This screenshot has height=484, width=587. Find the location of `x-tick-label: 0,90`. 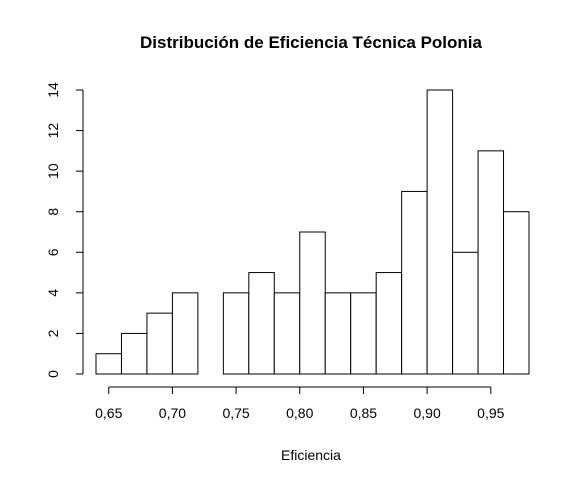

x-tick-label: 0,90 is located at coordinates (426, 413).